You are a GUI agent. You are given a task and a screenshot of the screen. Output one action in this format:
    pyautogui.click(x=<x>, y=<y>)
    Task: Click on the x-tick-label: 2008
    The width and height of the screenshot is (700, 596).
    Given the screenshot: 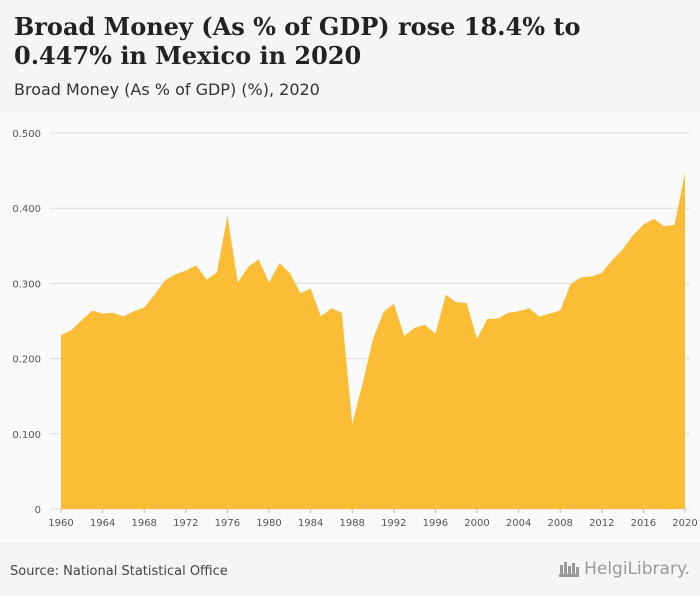 What is the action you would take?
    pyautogui.click(x=559, y=523)
    